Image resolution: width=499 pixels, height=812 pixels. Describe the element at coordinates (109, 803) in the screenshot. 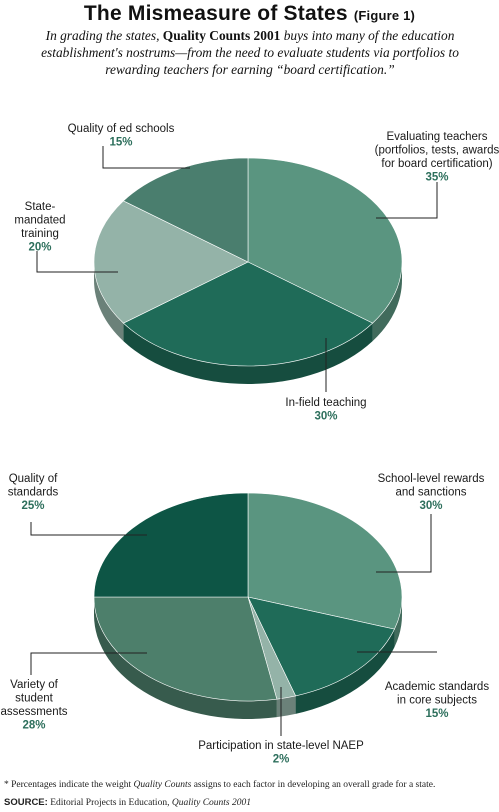

I see `source-pre: Editorial Projects in Education,` at that location.